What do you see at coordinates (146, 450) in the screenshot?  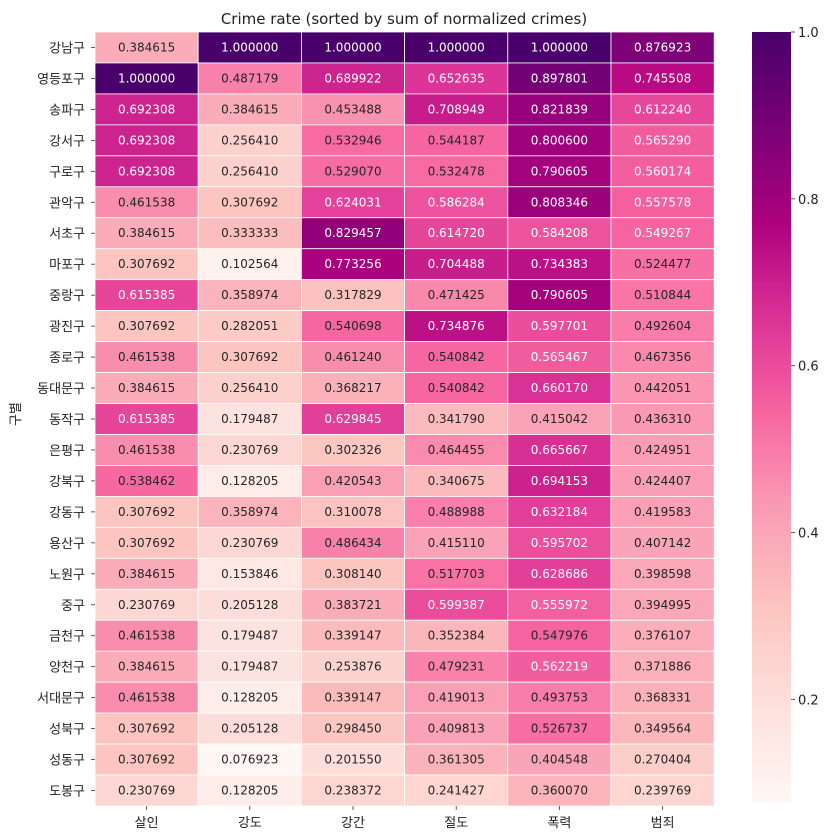 I see `cell-value-label: 0.461538` at bounding box center [146, 450].